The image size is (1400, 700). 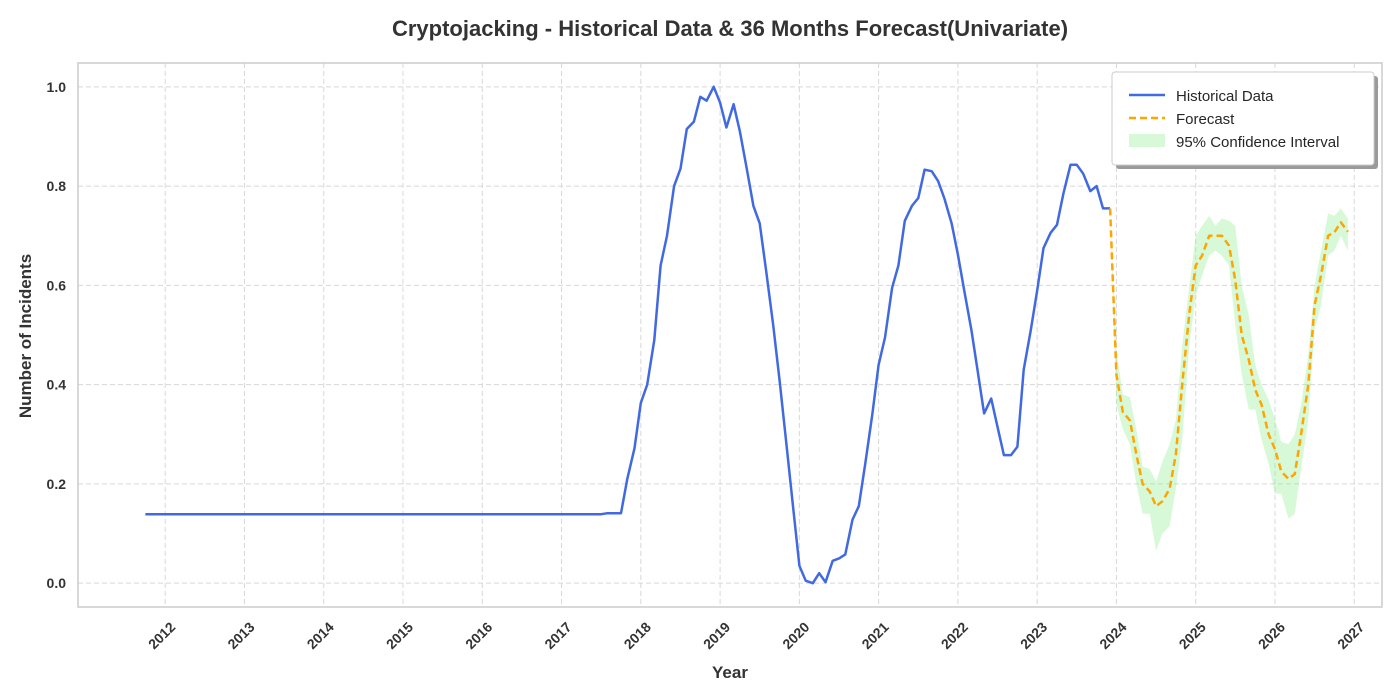 I want to click on legend-box, so click(x=1243, y=118).